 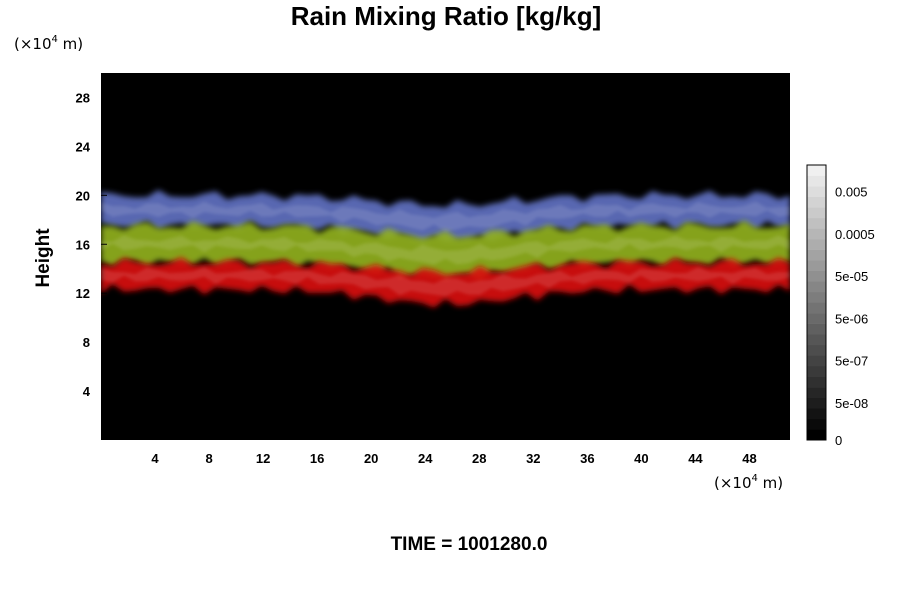 I want to click on x-tick-label: 12, so click(x=263, y=458).